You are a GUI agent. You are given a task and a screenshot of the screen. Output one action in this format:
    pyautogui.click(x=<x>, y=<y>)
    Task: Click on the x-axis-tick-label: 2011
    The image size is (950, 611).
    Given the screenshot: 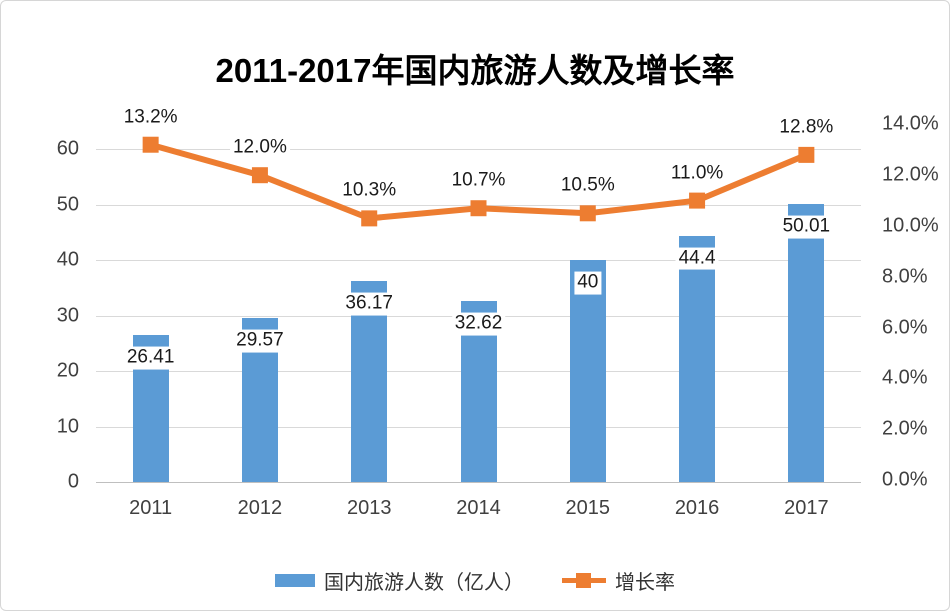 What is the action you would take?
    pyautogui.click(x=151, y=508)
    